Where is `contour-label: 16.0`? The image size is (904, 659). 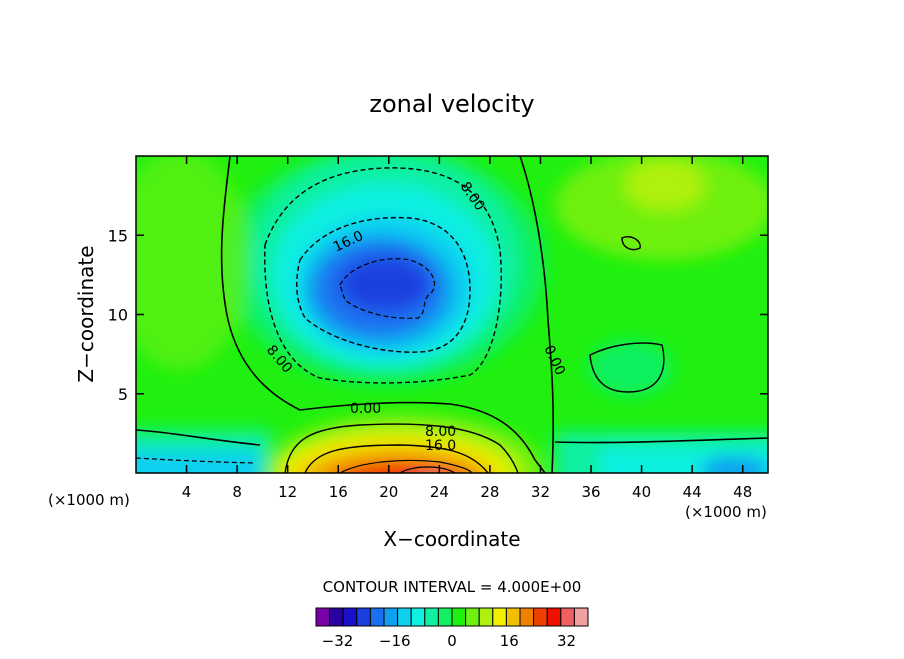
contour-label: 16.0 is located at coordinates (440, 446).